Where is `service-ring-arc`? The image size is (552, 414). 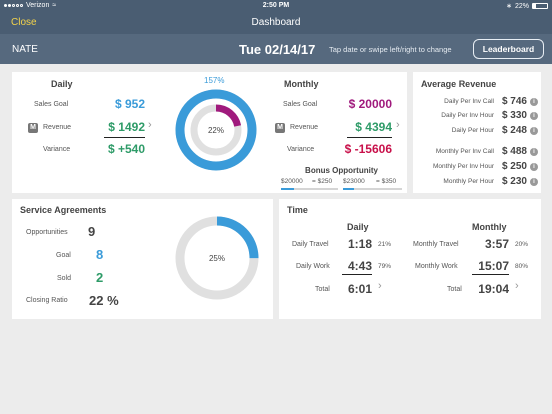
service-ring-arc is located at coordinates (217, 258).